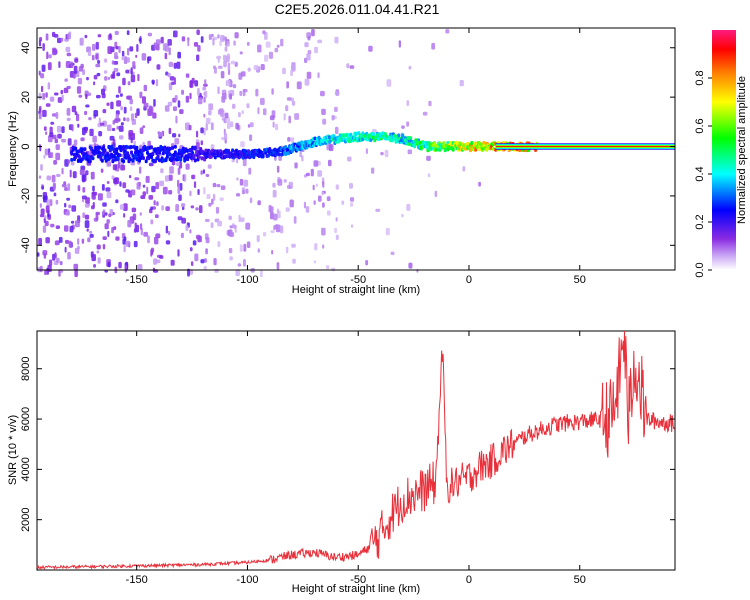 Image resolution: width=750 pixels, height=600 pixels. What do you see at coordinates (26, 146) in the screenshot?
I see `y-tick-label: 0` at bounding box center [26, 146].